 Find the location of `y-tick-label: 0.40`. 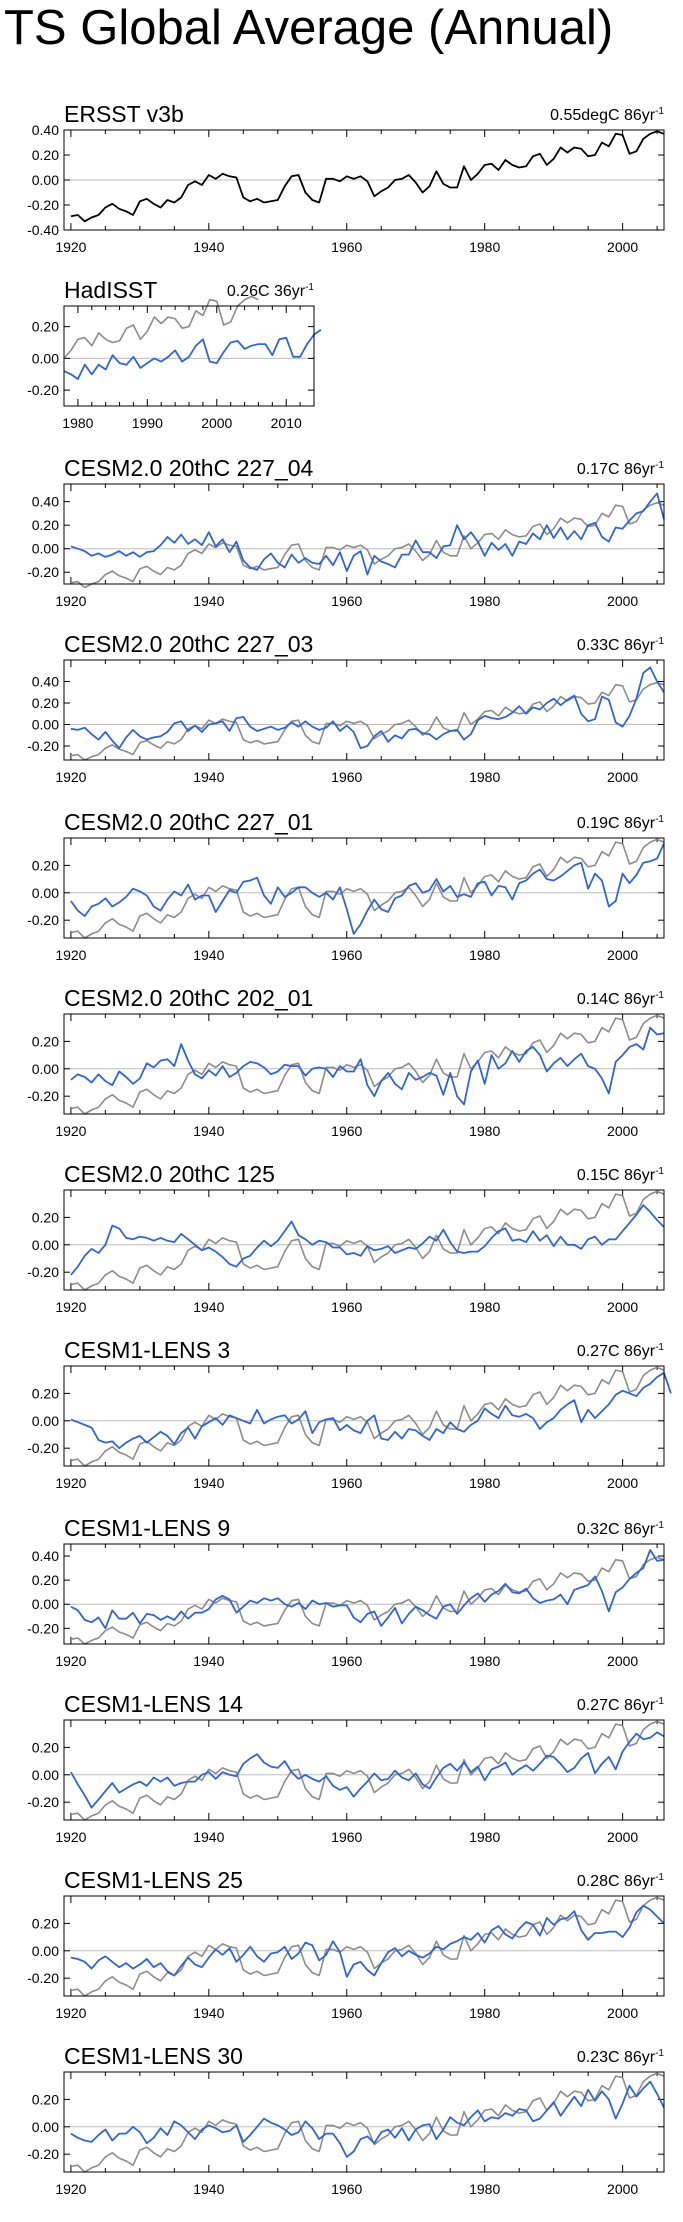

y-tick-label: 0.40 is located at coordinates (45, 502).